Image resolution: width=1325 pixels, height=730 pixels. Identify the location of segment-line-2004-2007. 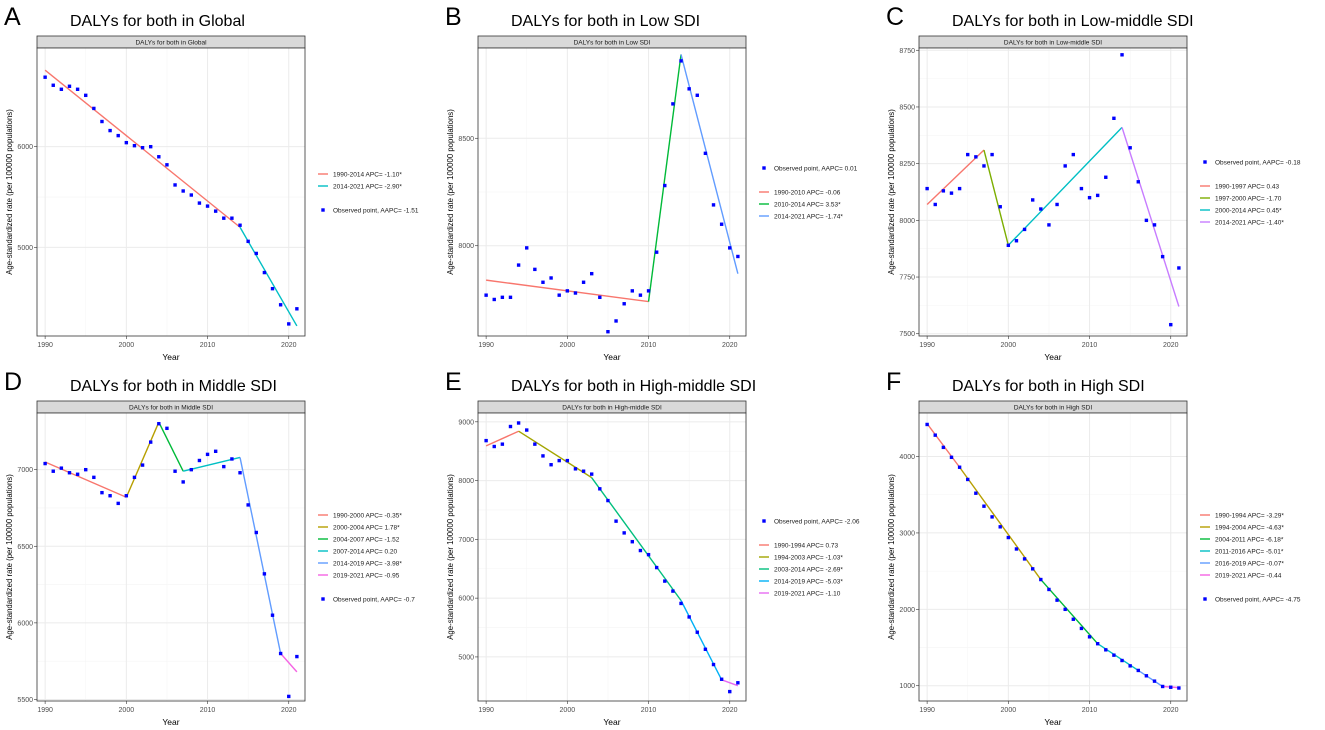
(171, 446).